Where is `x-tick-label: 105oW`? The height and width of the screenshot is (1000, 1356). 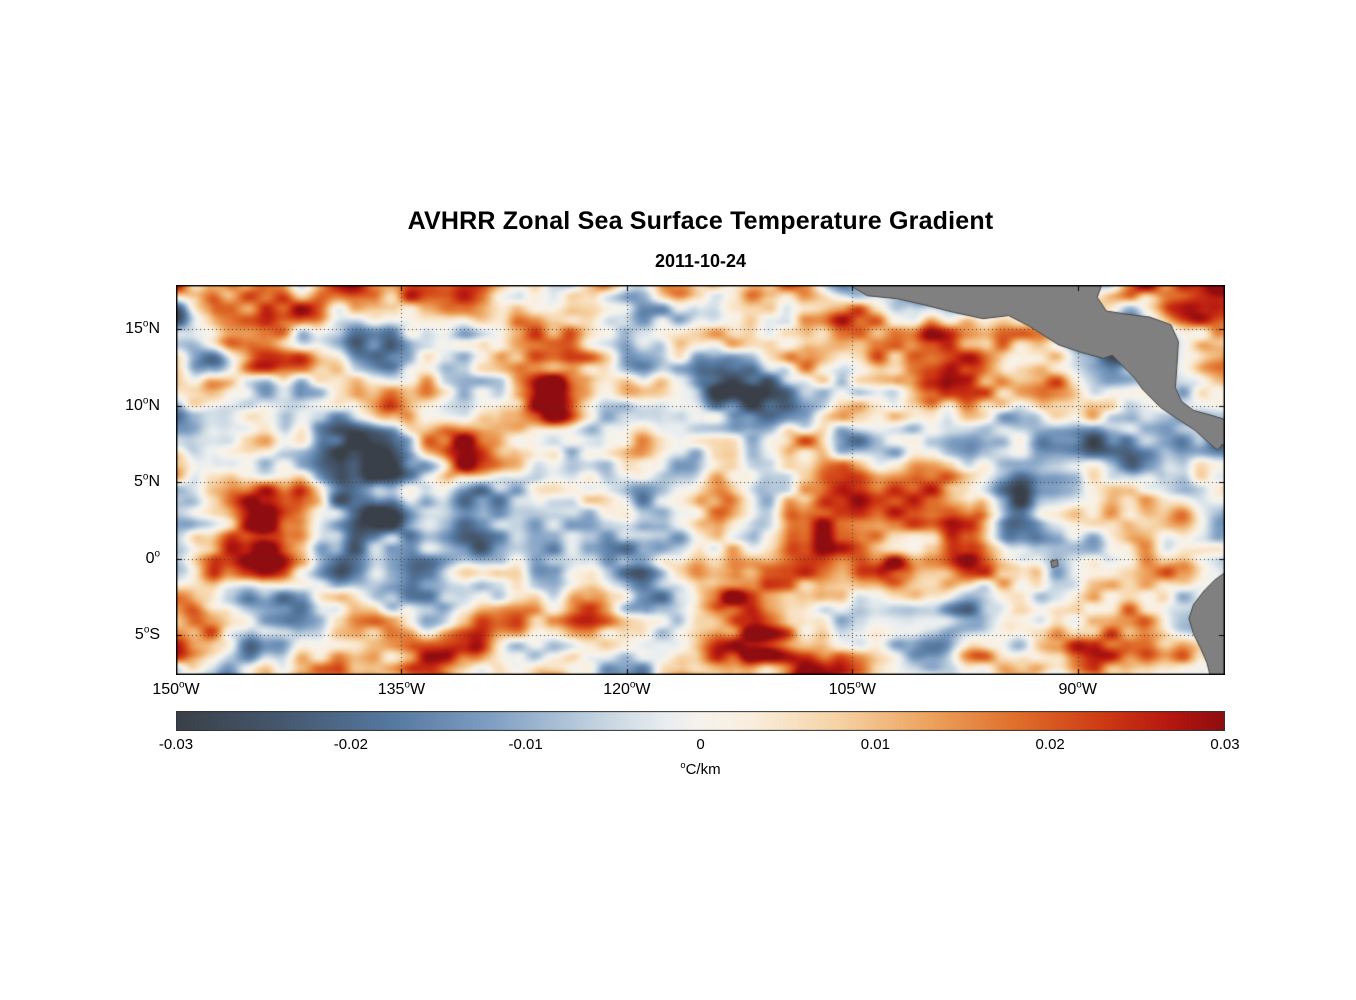 x-tick-label: 105oW is located at coordinates (852, 688).